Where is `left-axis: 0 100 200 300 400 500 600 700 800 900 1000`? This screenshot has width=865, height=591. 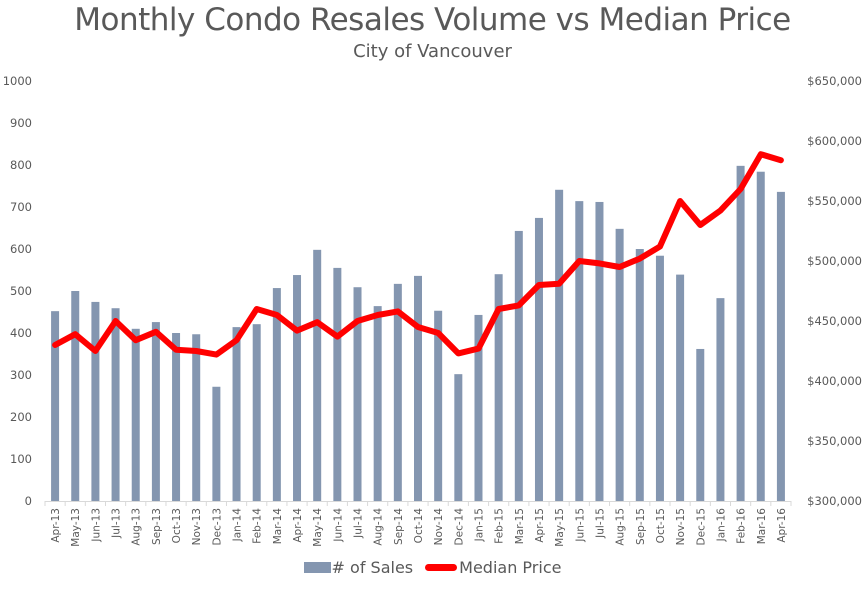 left-axis: 0 100 200 300 400 500 600 700 800 900 1000 is located at coordinates (17, 291).